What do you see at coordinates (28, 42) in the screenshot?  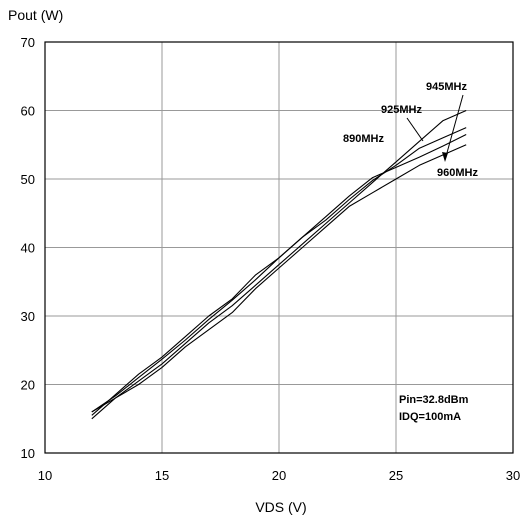 I see `y-tick-label: 70` at bounding box center [28, 42].